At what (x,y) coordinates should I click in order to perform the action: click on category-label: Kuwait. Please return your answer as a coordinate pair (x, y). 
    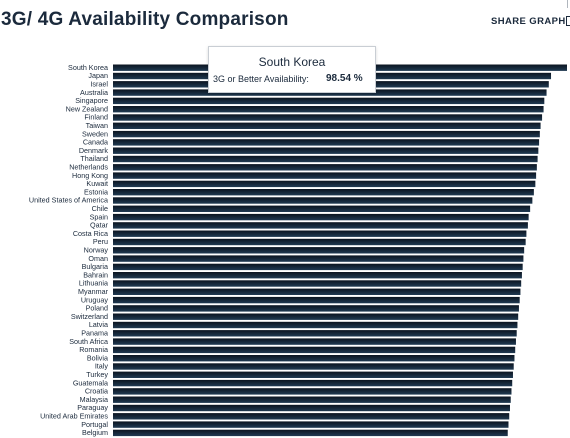
    Looking at the image, I should click on (97, 183).